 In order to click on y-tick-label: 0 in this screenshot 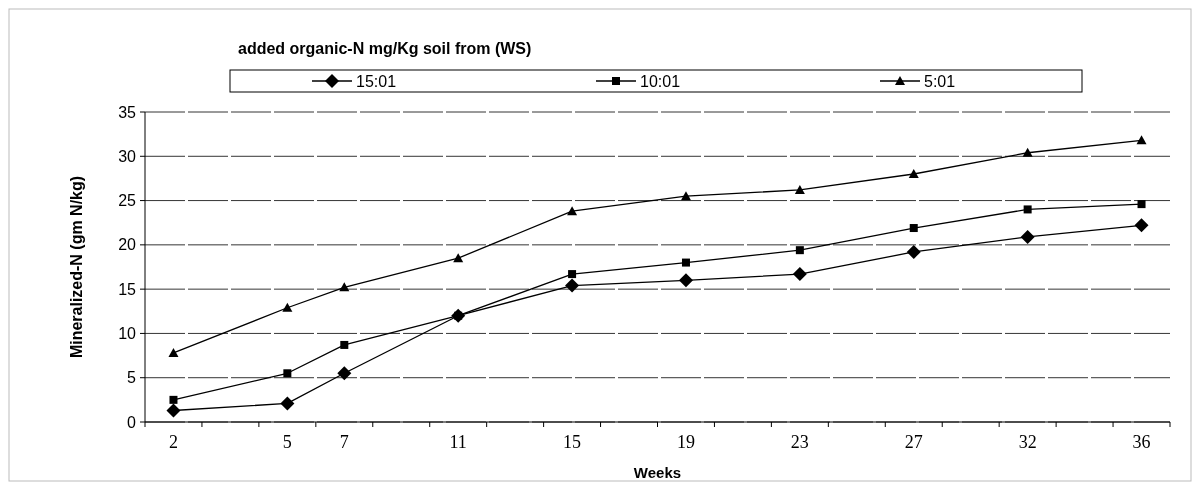, I will do `click(132, 422)`.